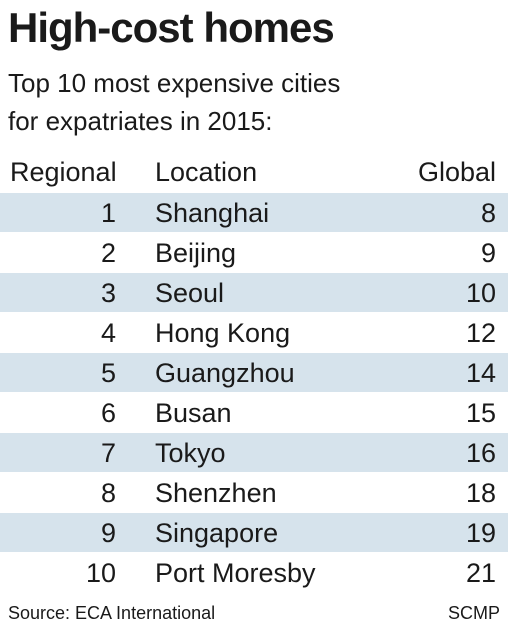 The height and width of the screenshot is (630, 508). Describe the element at coordinates (108, 373) in the screenshot. I see `cell-regional-rank: 5` at that location.